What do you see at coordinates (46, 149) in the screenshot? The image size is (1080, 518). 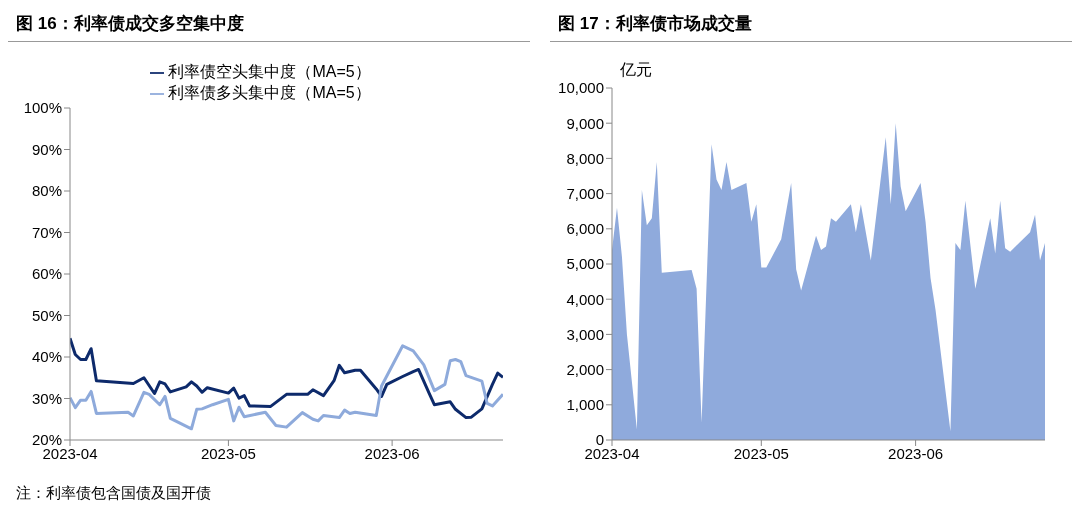 I see `y-tick-label: 90%` at bounding box center [46, 149].